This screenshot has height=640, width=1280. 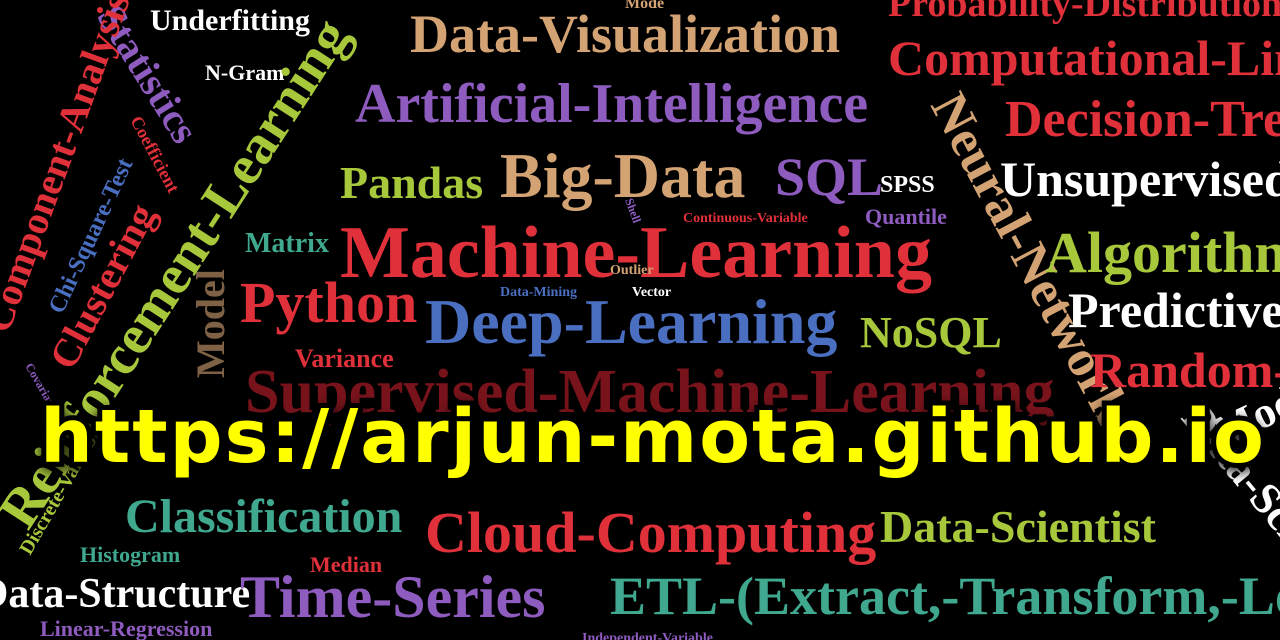 I want to click on cloud-word: Quantile, so click(x=906, y=216).